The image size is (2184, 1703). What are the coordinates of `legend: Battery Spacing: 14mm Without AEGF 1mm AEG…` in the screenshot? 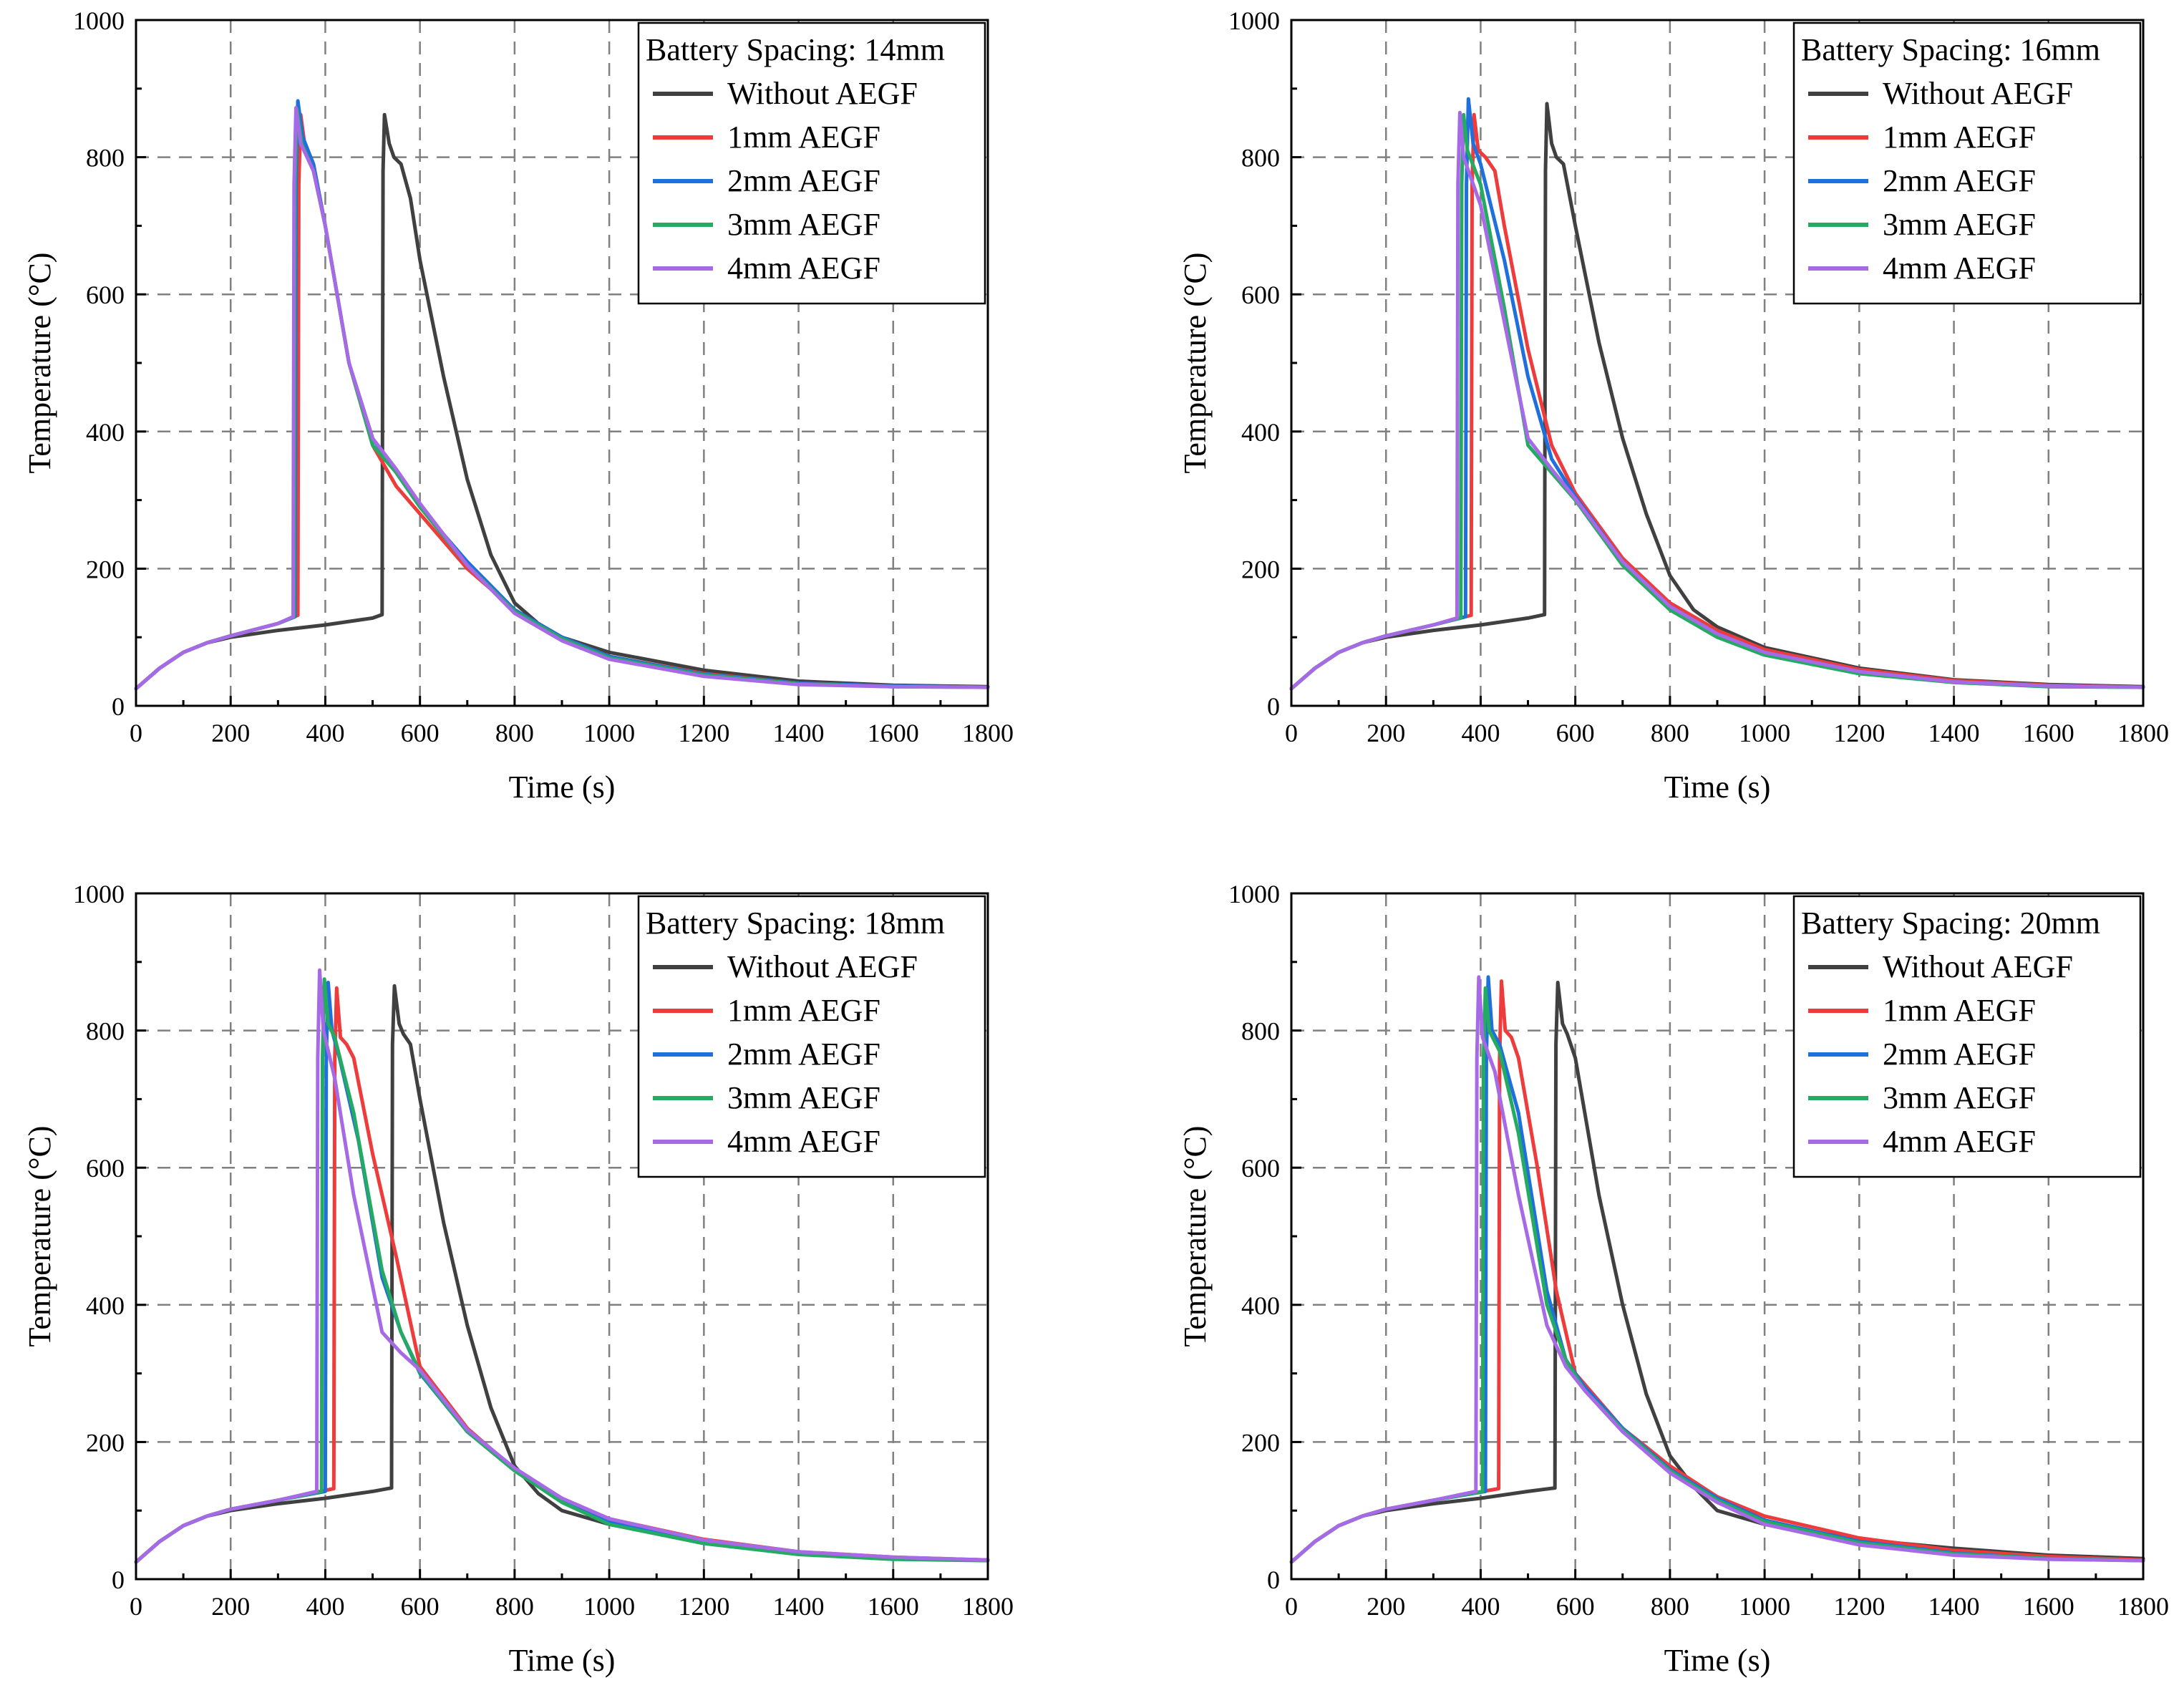 It's located at (811, 163).